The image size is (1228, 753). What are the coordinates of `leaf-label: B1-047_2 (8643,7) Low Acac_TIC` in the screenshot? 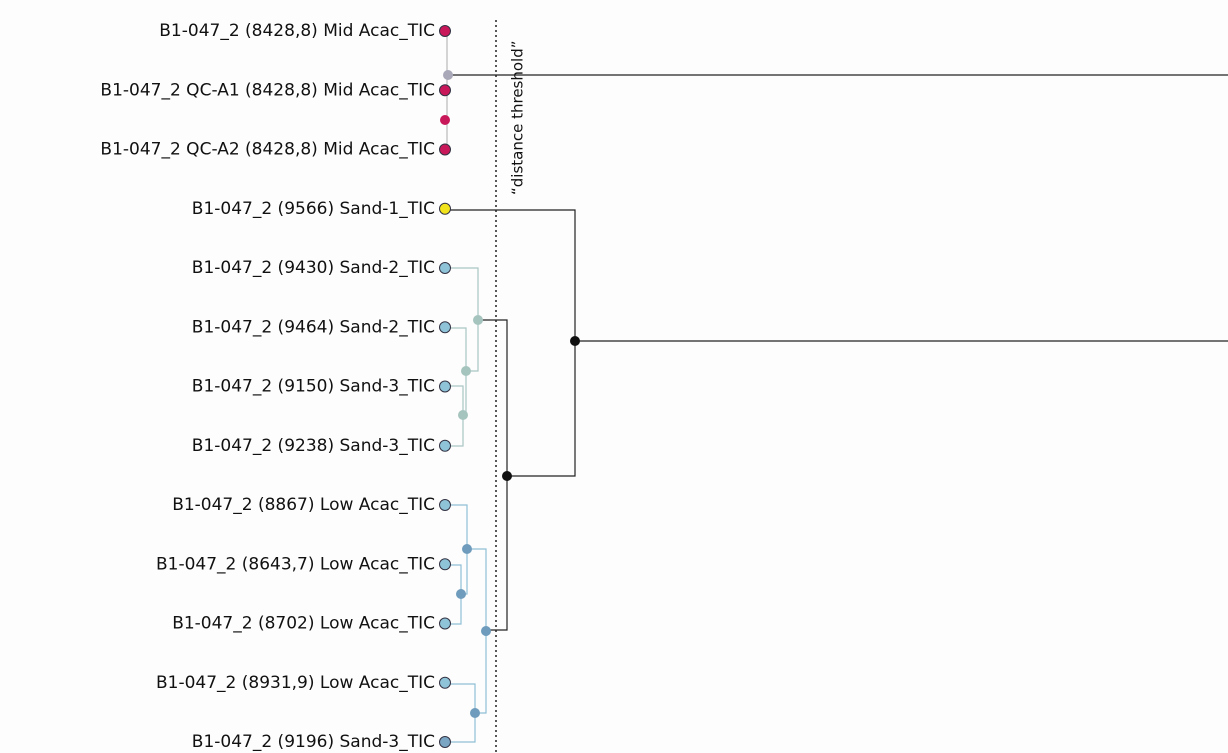 It's located at (295, 564).